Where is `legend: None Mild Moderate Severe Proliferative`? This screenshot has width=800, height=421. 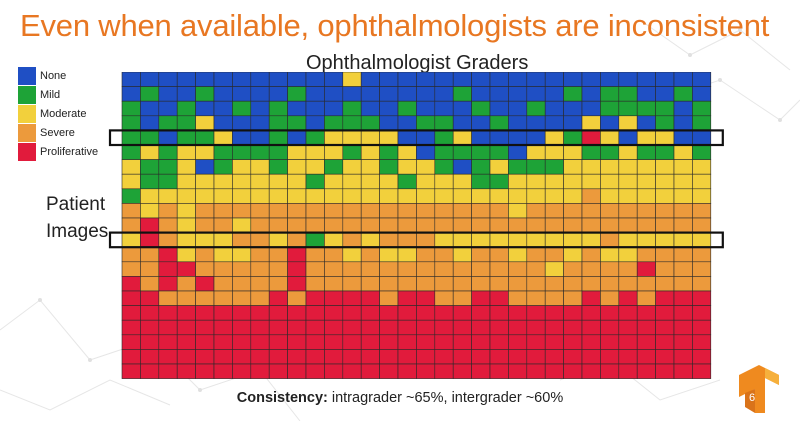 legend: None Mild Moderate Severe Proliferative is located at coordinates (58, 114).